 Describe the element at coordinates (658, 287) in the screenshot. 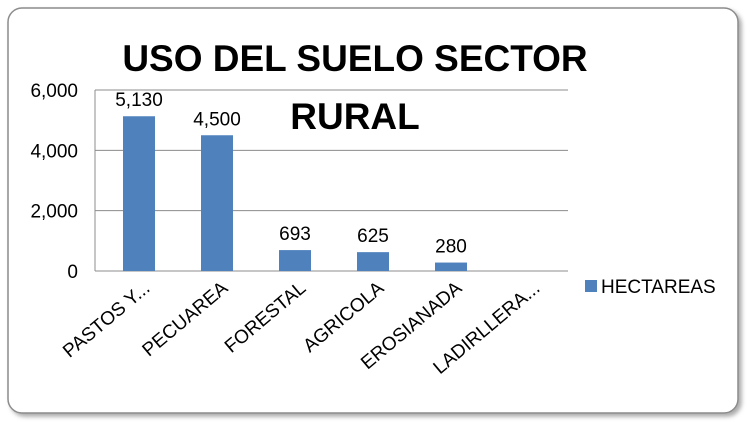

I see `legend-label: HECTAREAS` at that location.